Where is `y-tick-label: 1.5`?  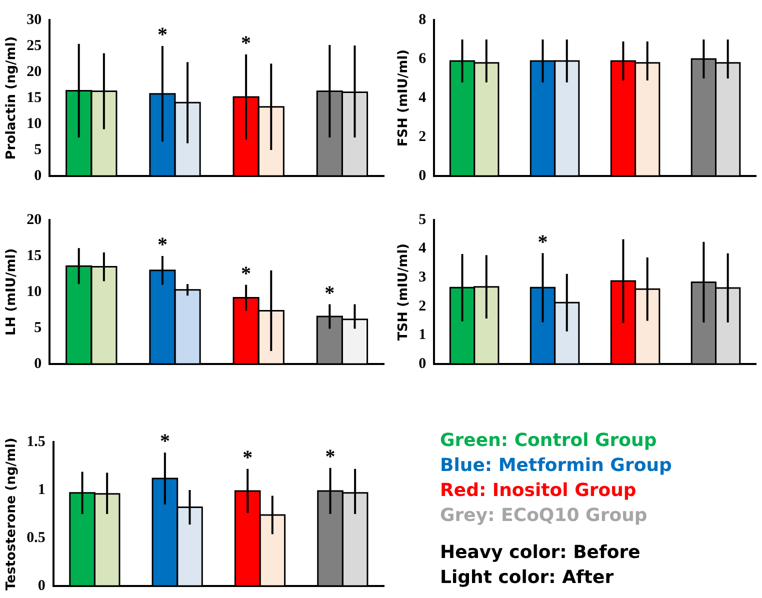 y-tick-label: 1.5 is located at coordinates (36, 442).